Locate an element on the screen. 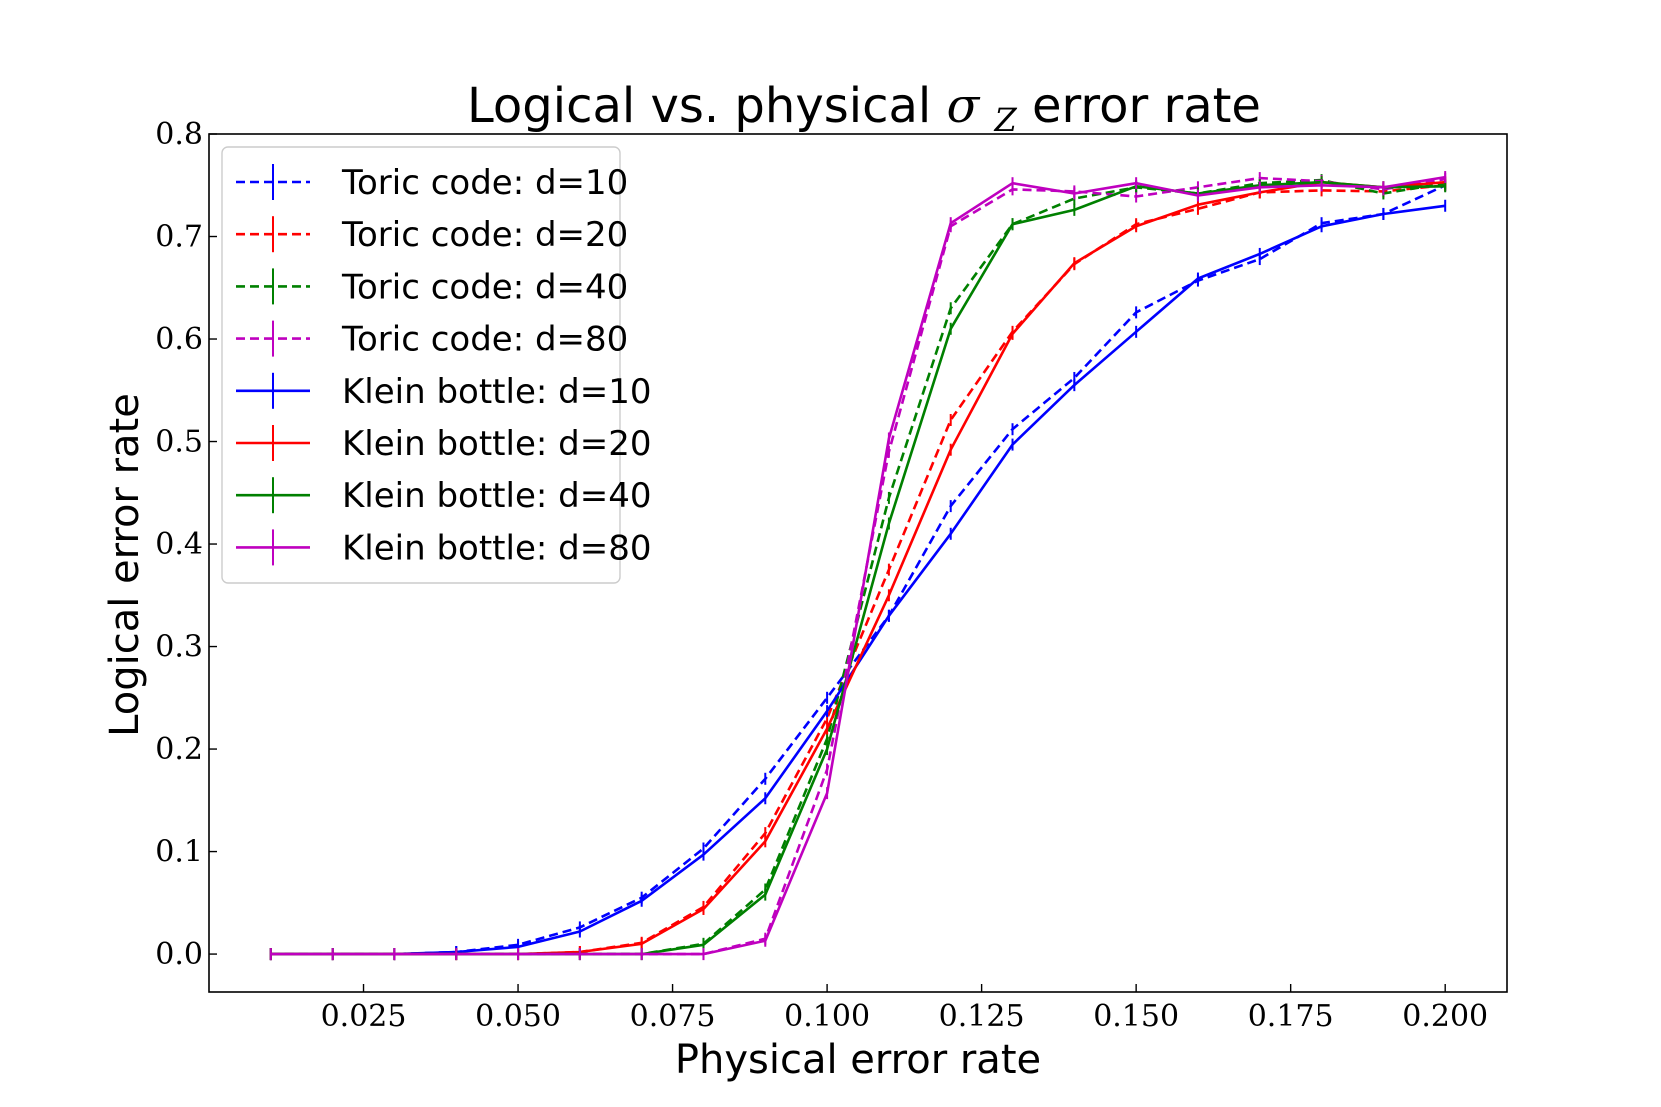 The width and height of the screenshot is (1661, 1107). legend-label: Klein bottle: d=80 is located at coordinates (496, 548).